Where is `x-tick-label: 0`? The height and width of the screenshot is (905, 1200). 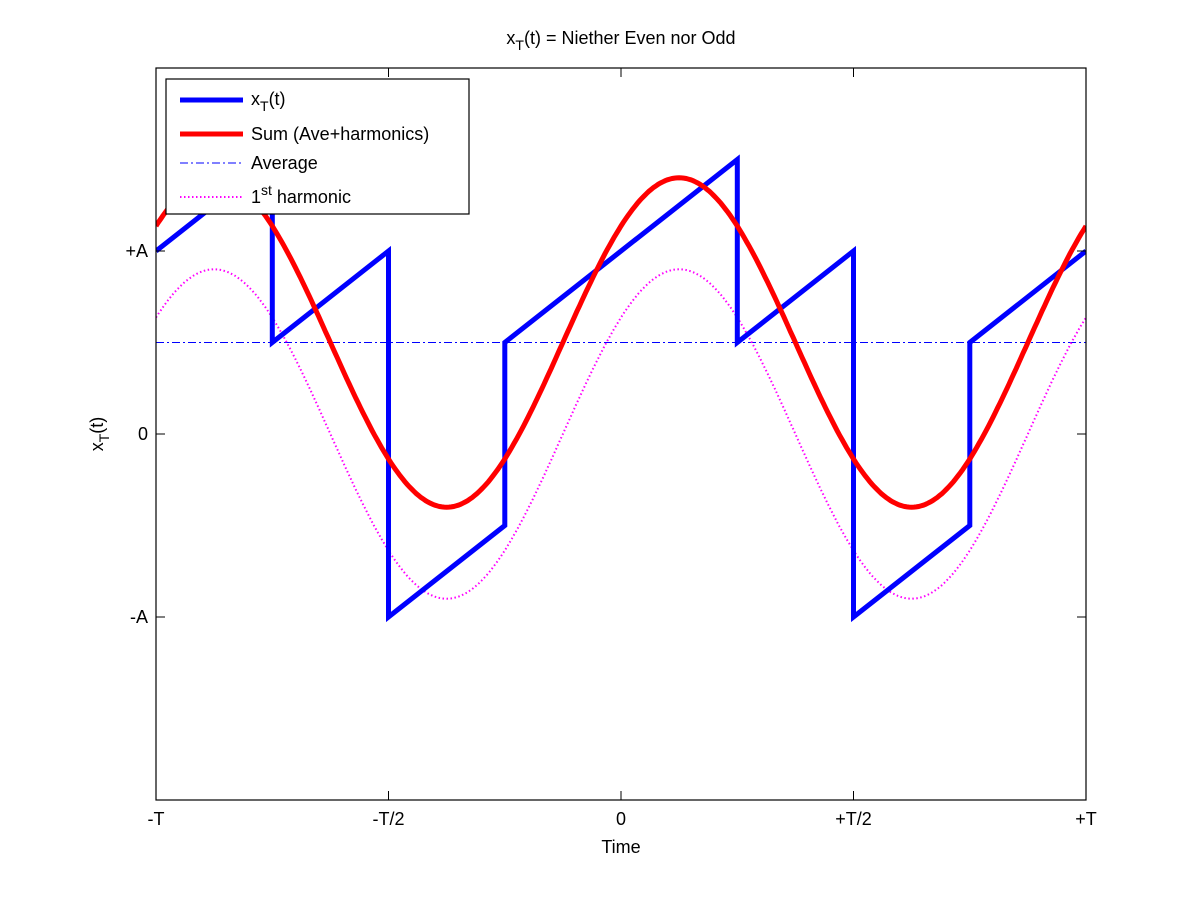
x-tick-label: 0 is located at coordinates (621, 819).